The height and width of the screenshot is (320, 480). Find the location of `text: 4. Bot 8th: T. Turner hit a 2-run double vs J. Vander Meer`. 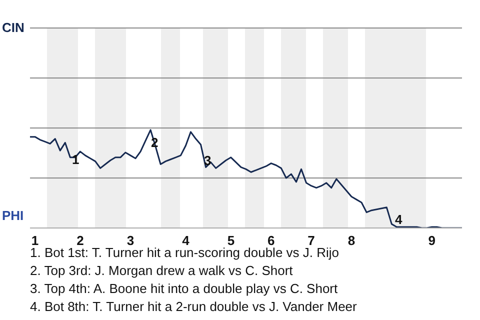

text: 4. Bot 8th: T. Turner hit a 2-run double vs J. Vander Meer is located at coordinates (194, 307).